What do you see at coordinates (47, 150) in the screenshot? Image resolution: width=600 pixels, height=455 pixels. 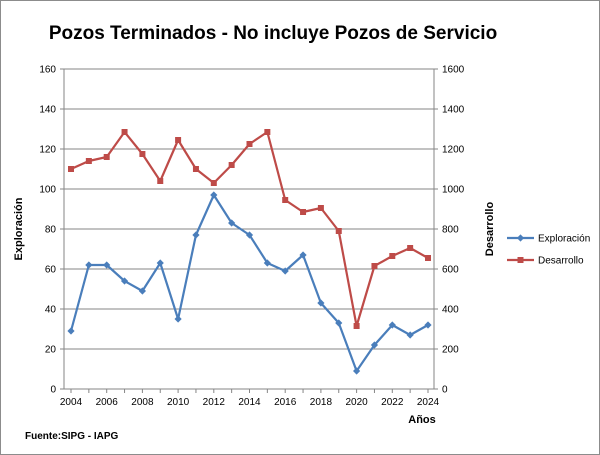 I see `left-y-tick-label: 120` at bounding box center [47, 150].